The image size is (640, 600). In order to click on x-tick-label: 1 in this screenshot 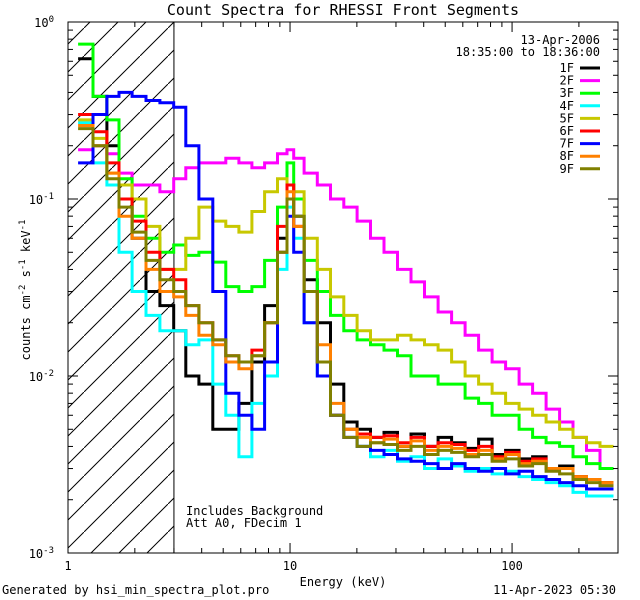, I will do `click(67, 566)`.